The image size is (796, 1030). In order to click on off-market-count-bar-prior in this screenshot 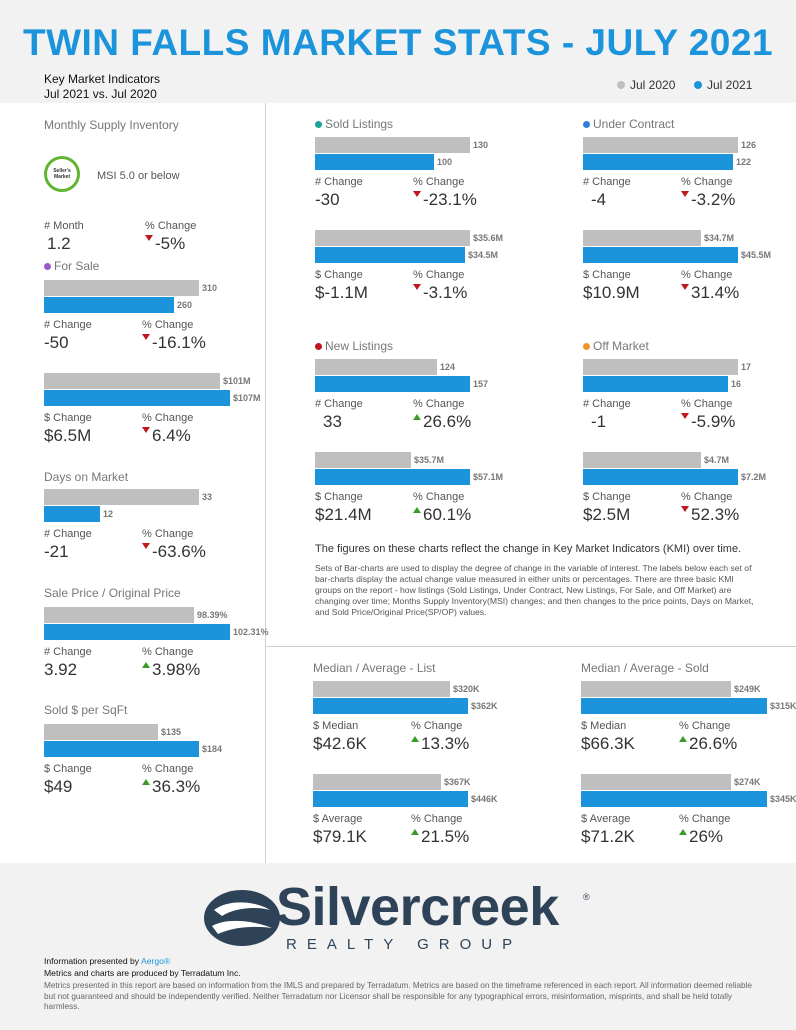, I will do `click(660, 367)`.